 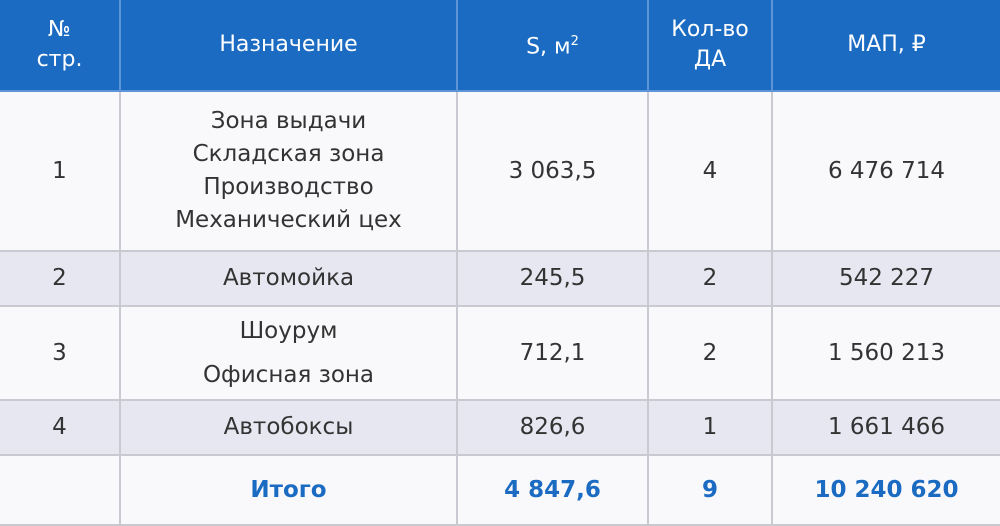 What do you see at coordinates (288, 121) in the screenshot?
I see `purpose-line: Зона выдачи` at bounding box center [288, 121].